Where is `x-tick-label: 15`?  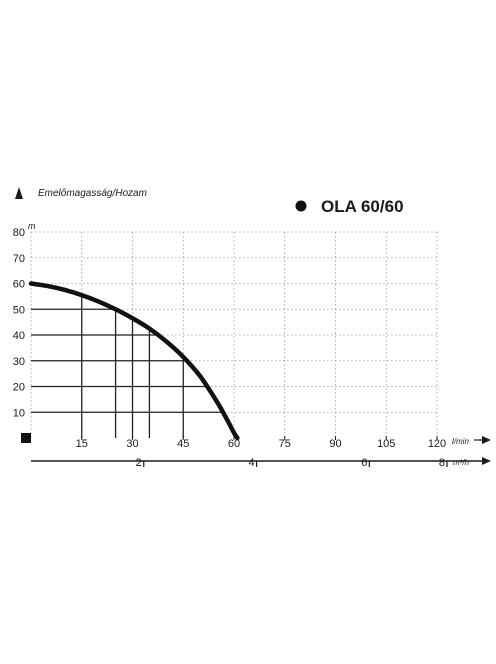 x-tick-label: 15 is located at coordinates (82, 444).